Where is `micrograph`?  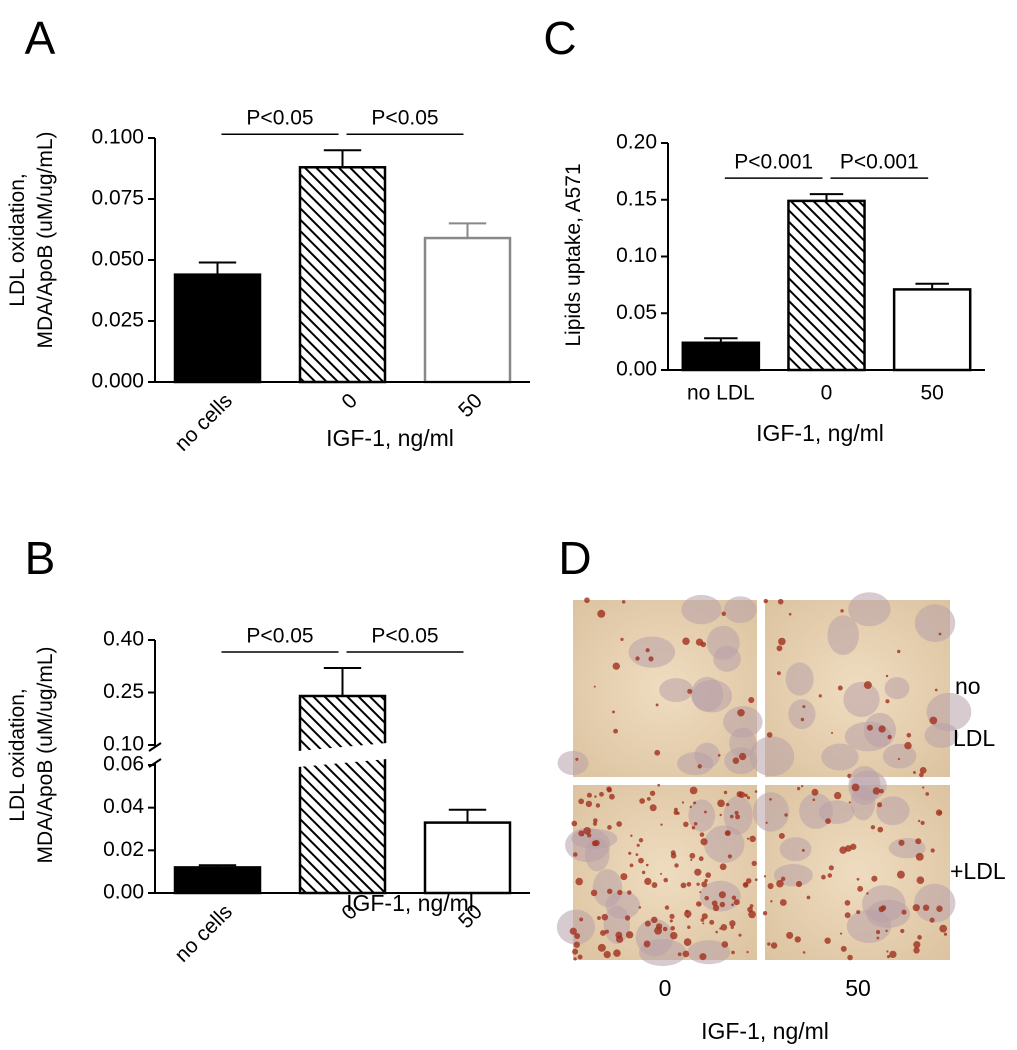
micrograph is located at coordinates (660, 685).